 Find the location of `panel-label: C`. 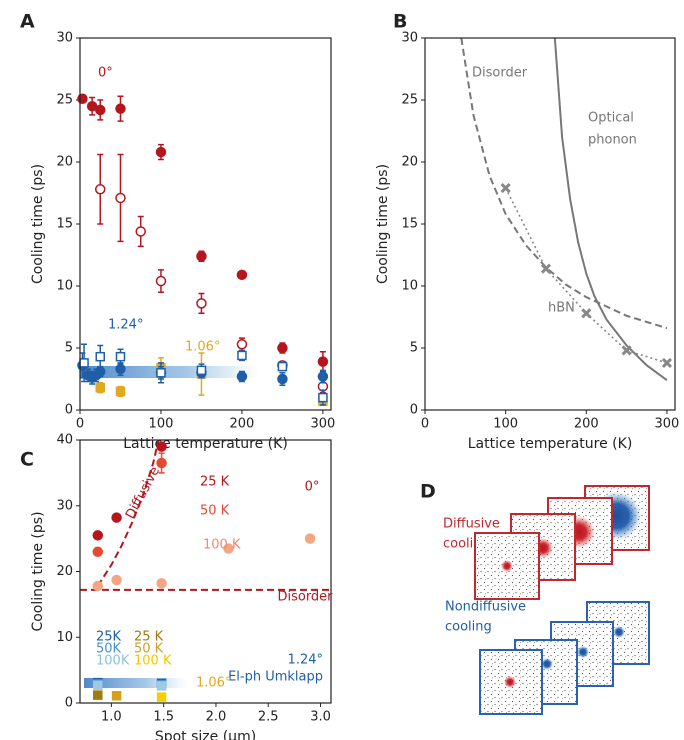

panel-label: C is located at coordinates (27, 460).